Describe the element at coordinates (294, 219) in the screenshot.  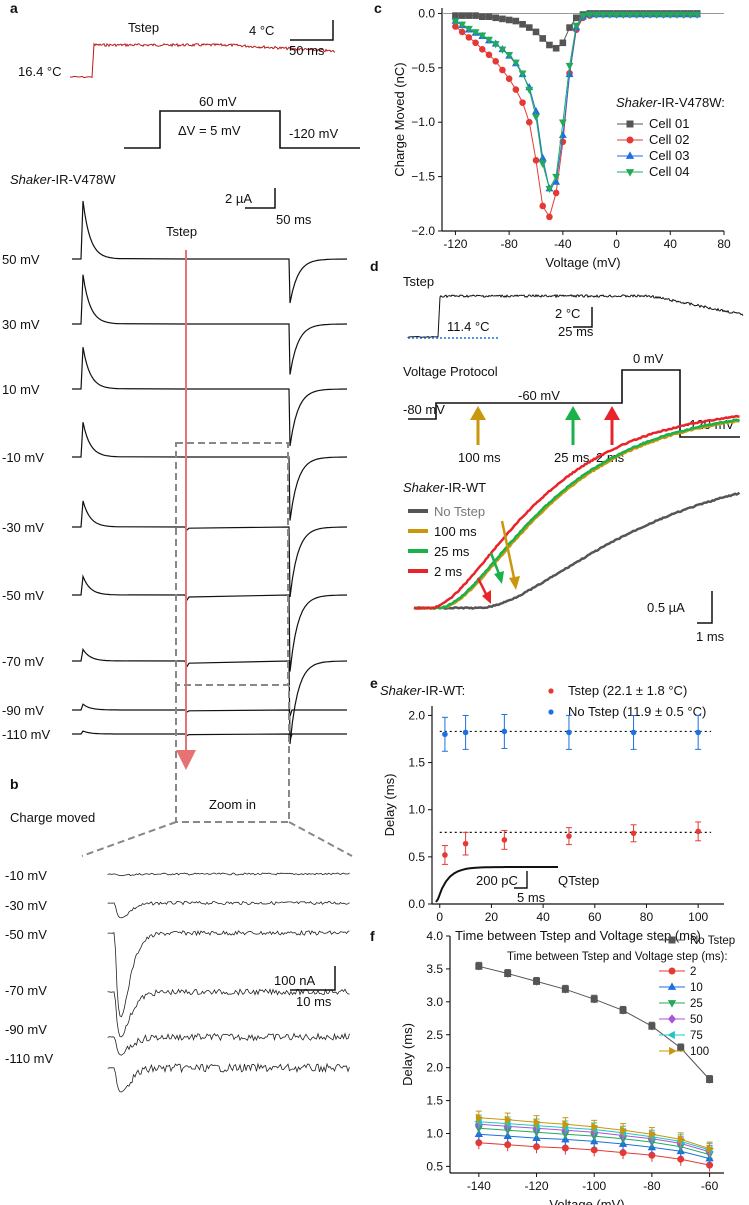
I see `time-scale-label-2: 50 ms` at that location.